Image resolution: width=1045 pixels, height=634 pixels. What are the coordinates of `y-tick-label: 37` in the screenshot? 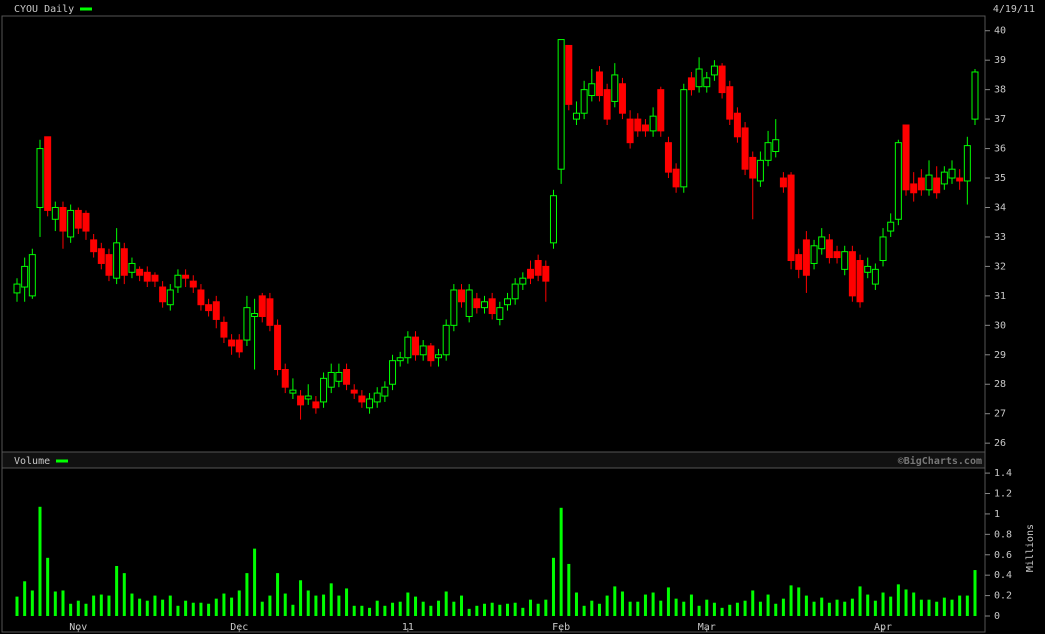 It's located at (1000, 119).